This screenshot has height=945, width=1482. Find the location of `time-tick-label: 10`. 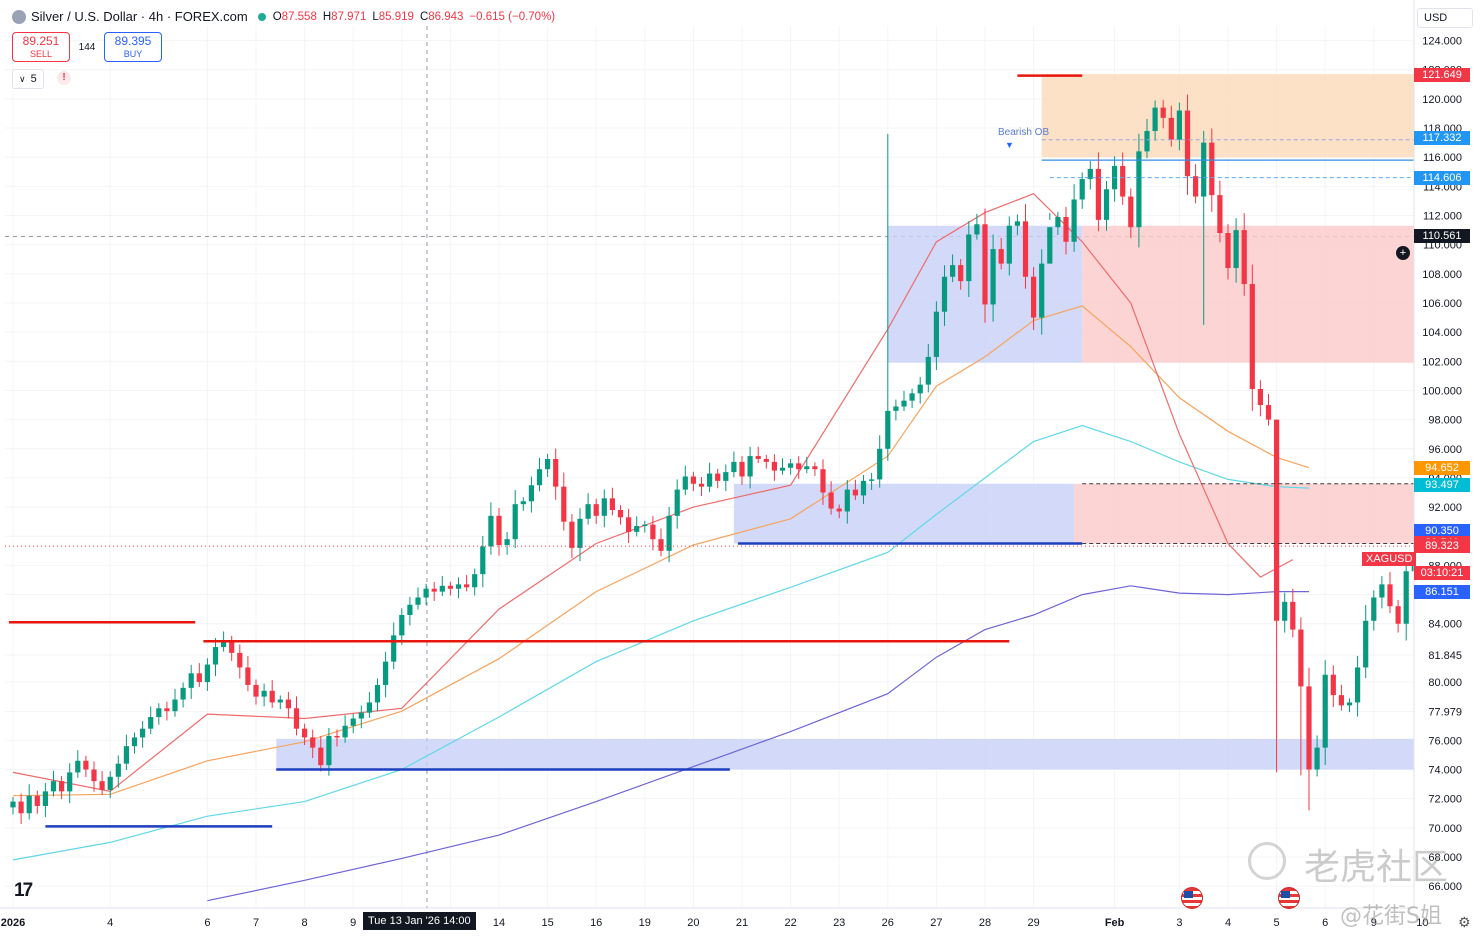

time-tick-label: 10 is located at coordinates (1422, 923).